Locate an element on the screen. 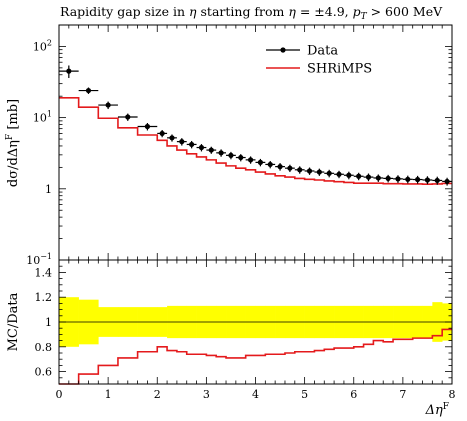 This screenshot has height=421, width=467. y-tick-label: 10² is located at coordinates (42, 45).